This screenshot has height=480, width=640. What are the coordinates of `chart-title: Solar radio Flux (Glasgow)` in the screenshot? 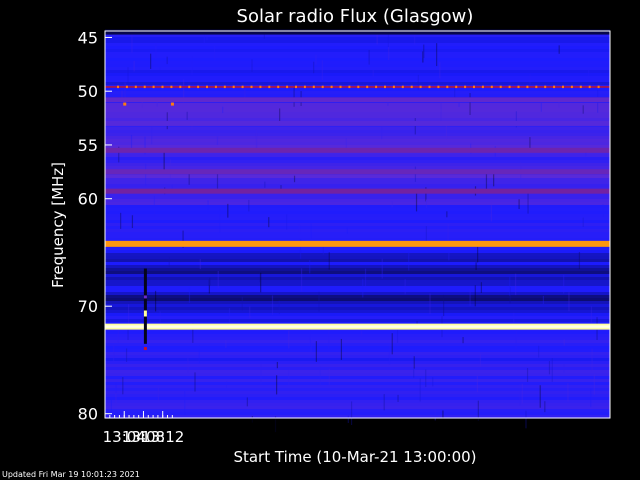 It's located at (355, 16).